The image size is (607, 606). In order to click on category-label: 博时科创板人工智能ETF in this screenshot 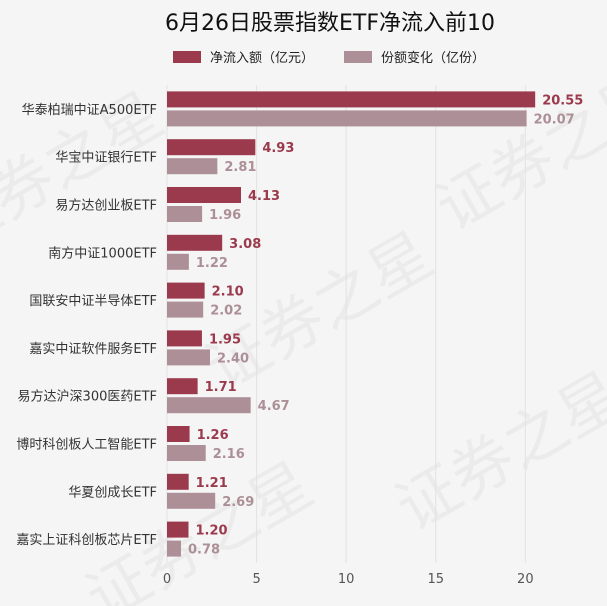, I will do `click(86, 445)`.